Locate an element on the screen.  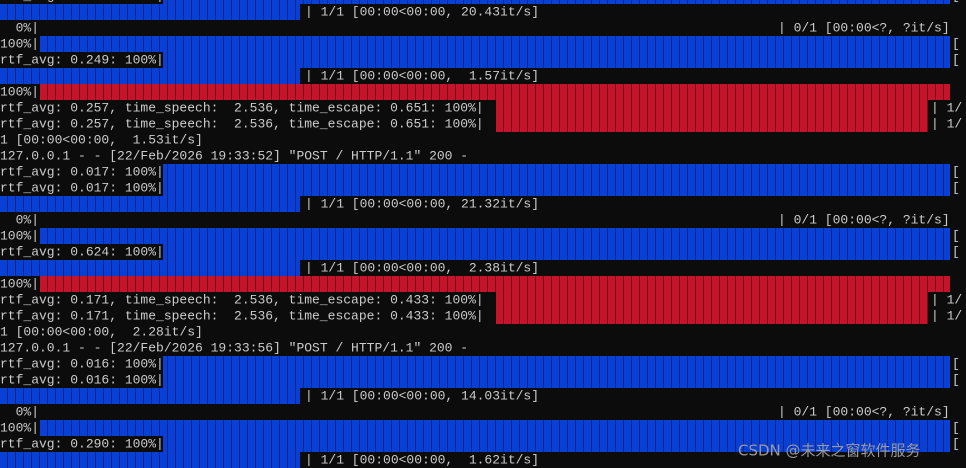
log-text: rtf_avg: 0.290: 100%| is located at coordinates (82, 443).